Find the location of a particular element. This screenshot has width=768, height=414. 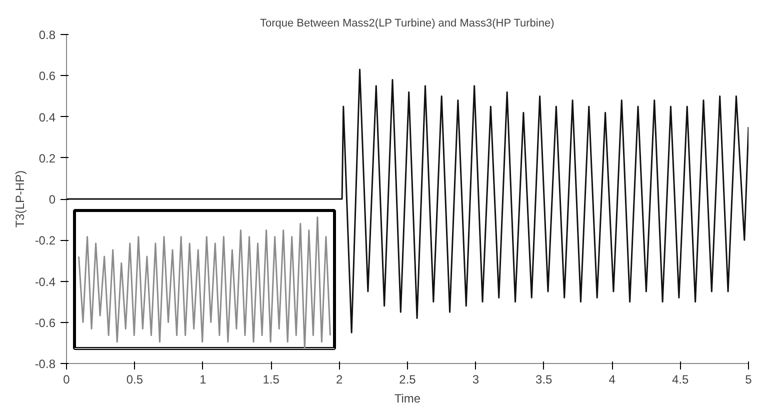

y-axis-title: T3(LP-HP) is located at coordinates (19, 199).